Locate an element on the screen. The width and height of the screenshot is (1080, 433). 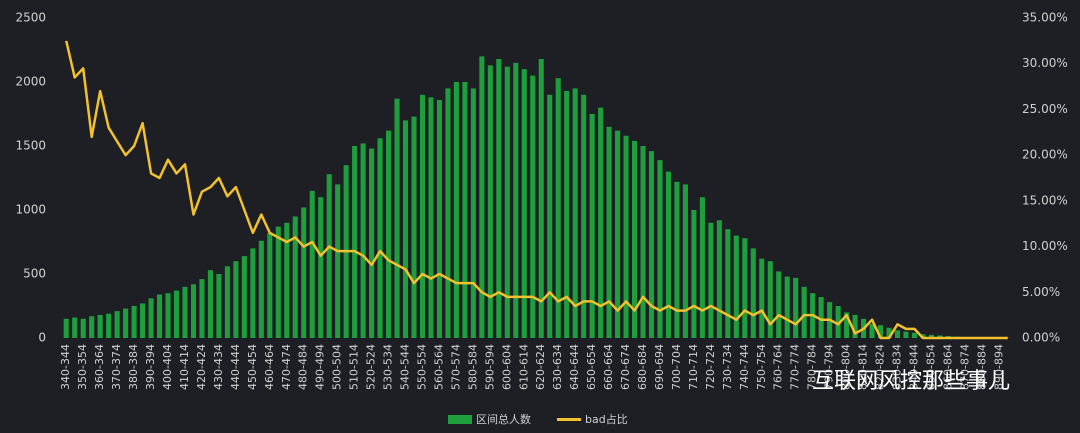
y-tick-label: 0 is located at coordinates (42, 338).